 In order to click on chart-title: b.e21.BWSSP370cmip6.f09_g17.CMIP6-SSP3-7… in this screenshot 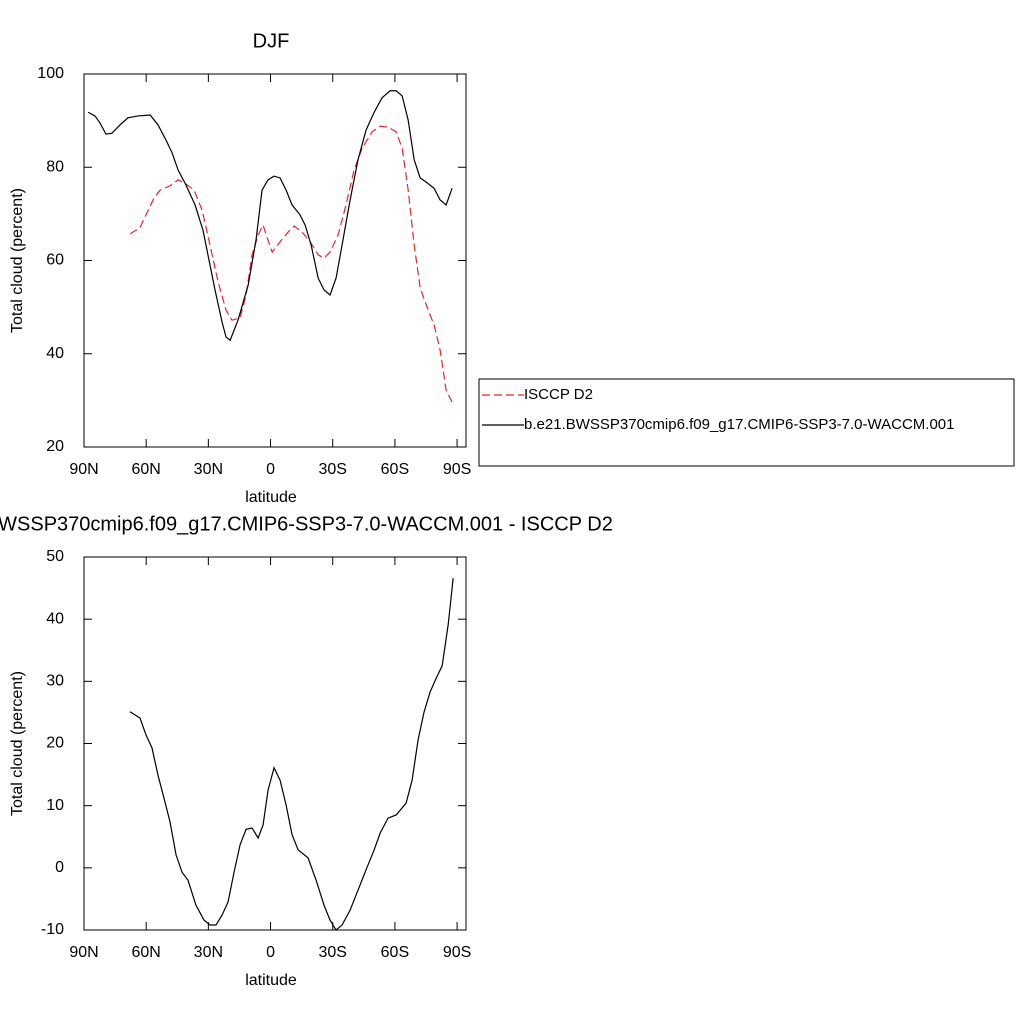, I will do `click(306, 524)`.